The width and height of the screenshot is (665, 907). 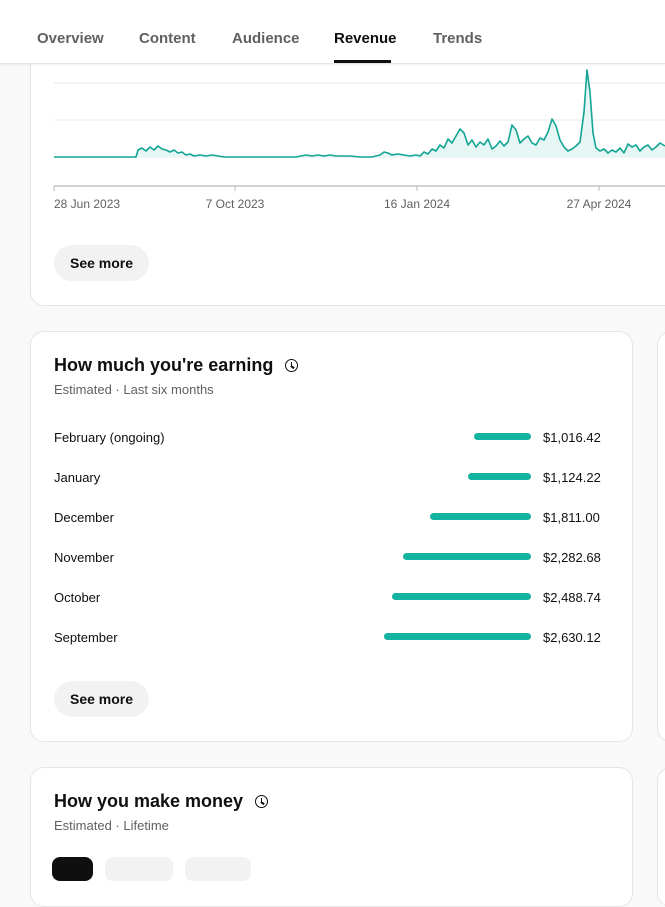 I want to click on trend-area-fill, so click(x=359, y=113).